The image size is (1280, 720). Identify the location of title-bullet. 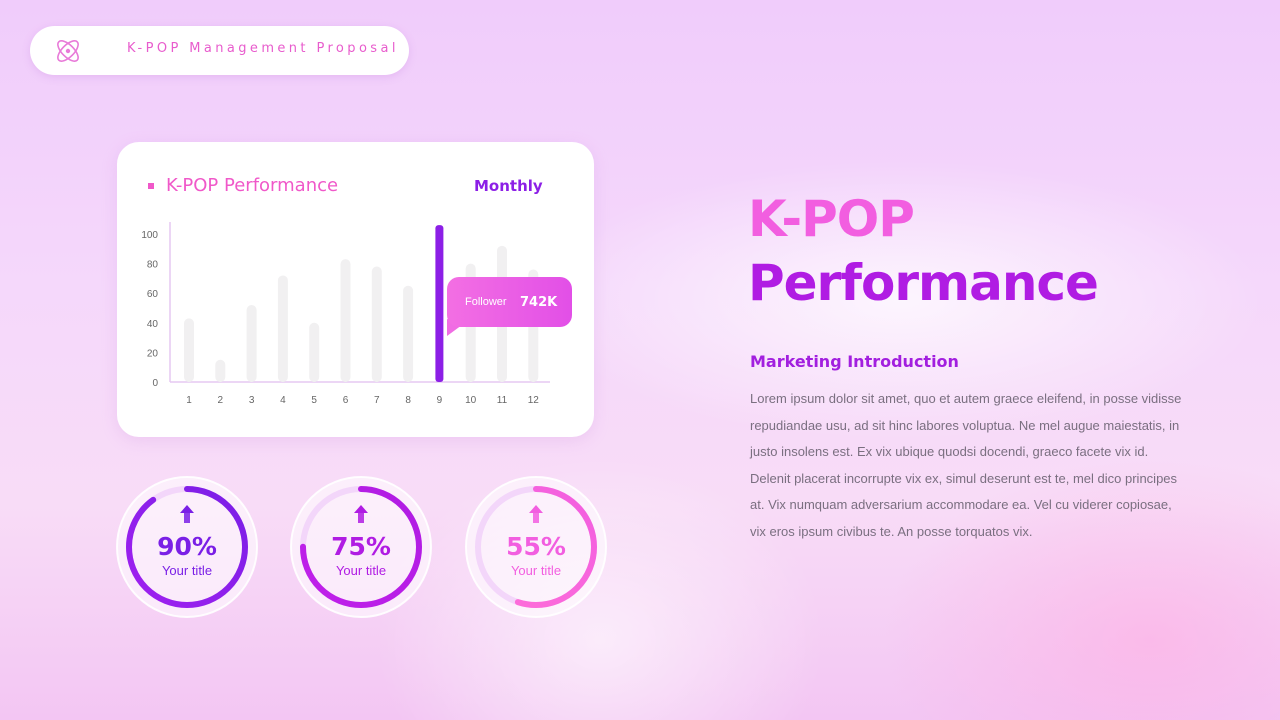
(151, 186).